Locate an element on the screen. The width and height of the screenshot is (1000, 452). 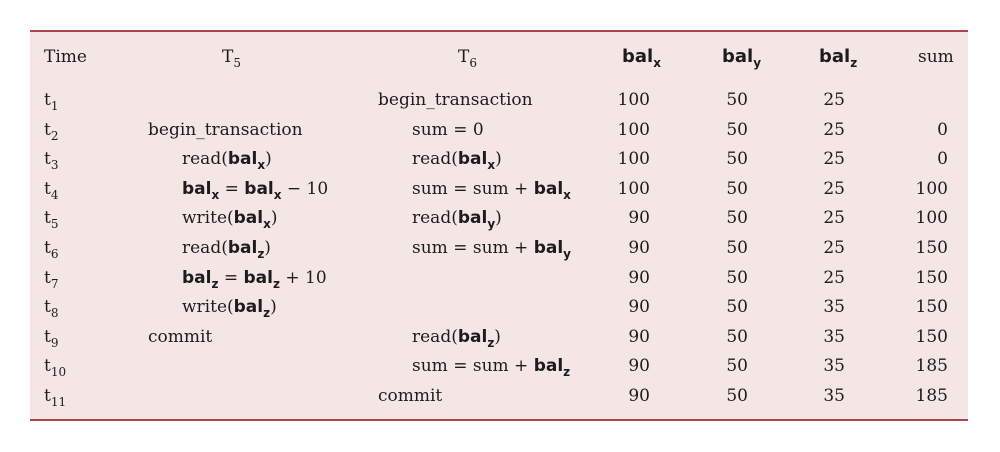
time-cell: t5 is located at coordinates (51, 219).